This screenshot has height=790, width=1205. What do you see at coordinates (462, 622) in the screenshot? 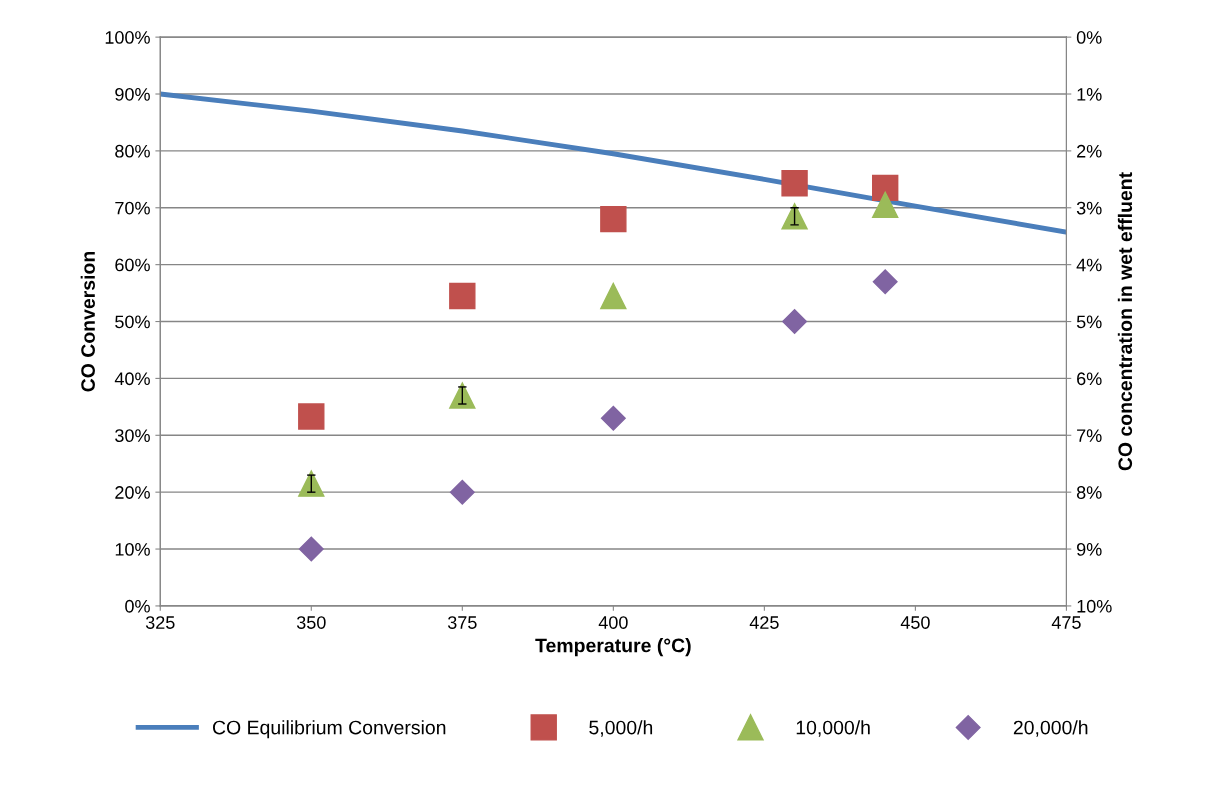
I see `x-tick-label: 375` at bounding box center [462, 622].